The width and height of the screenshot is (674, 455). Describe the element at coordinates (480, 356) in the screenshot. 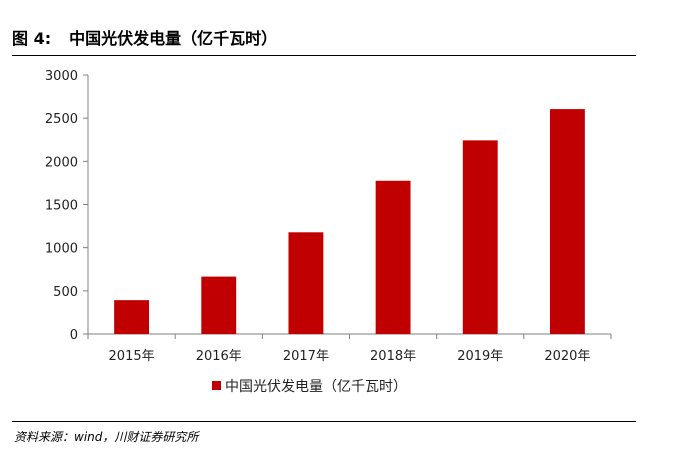

I see `x-tick-label: 2019年` at that location.